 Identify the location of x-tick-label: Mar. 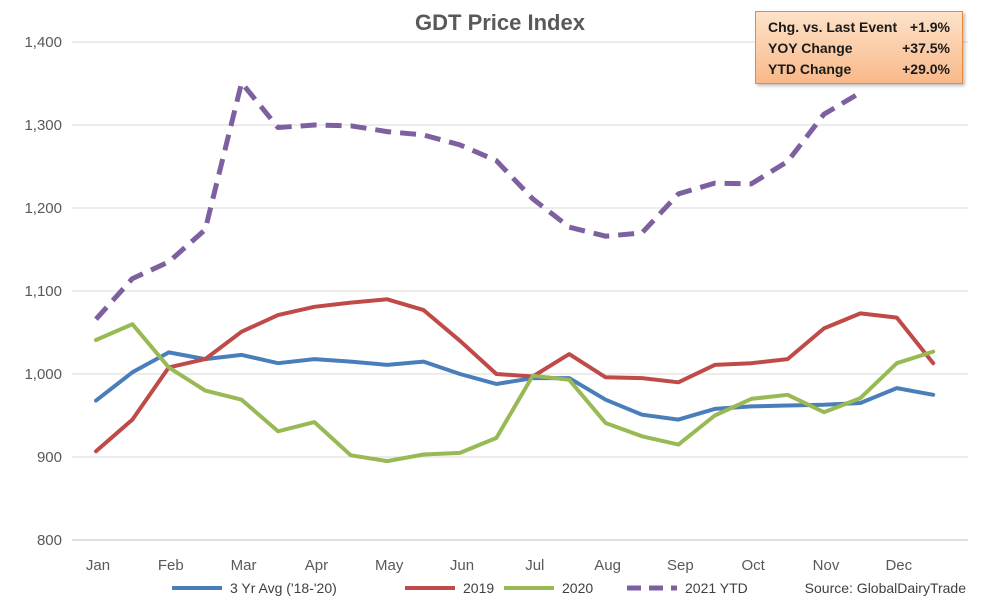
(244, 565).